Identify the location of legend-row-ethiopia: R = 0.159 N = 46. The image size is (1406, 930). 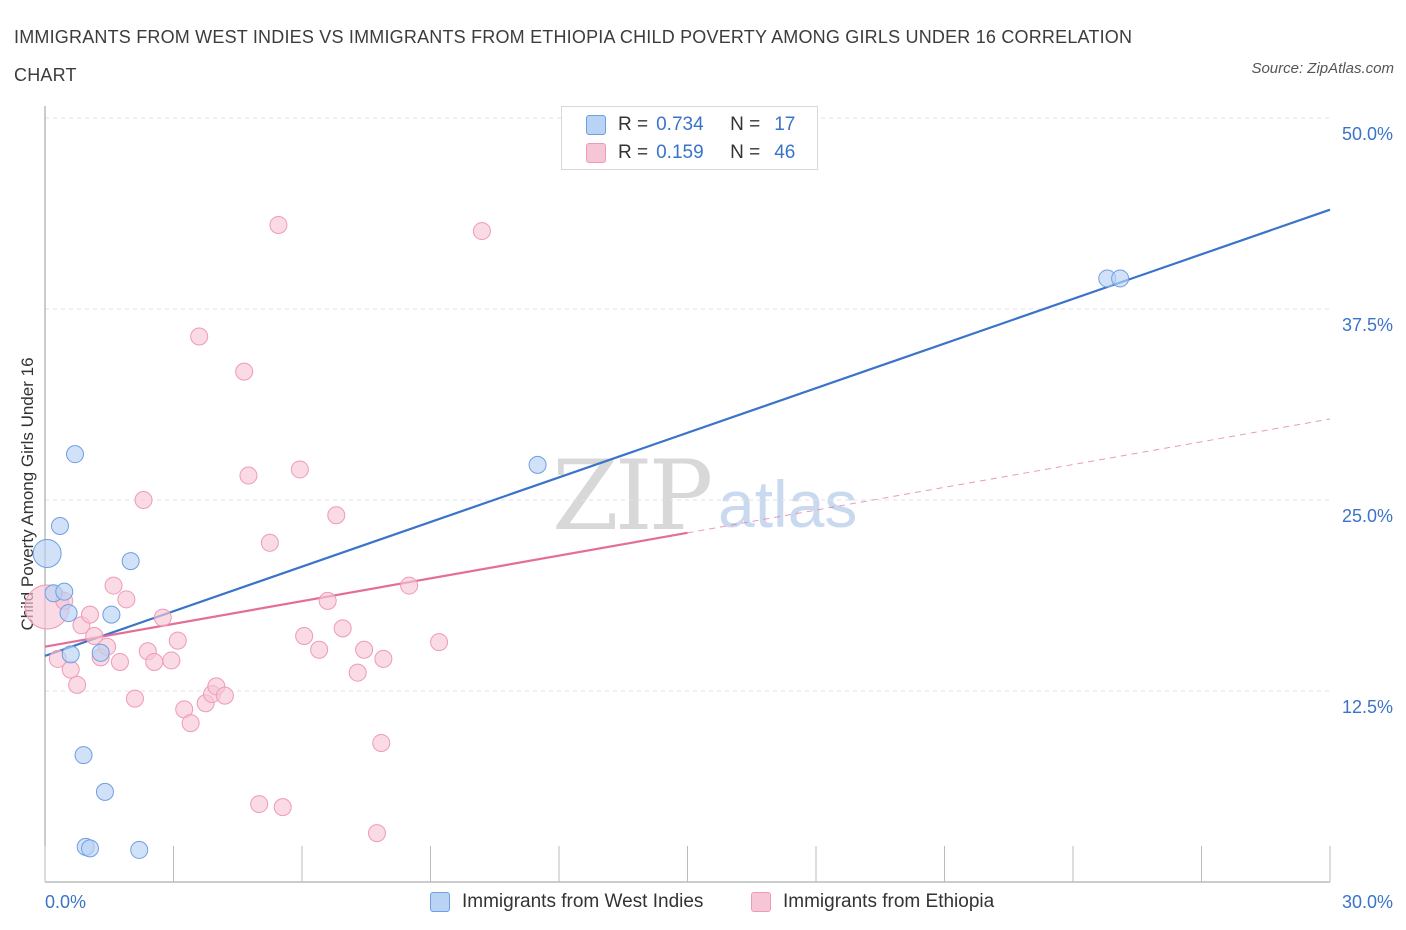
(690, 153).